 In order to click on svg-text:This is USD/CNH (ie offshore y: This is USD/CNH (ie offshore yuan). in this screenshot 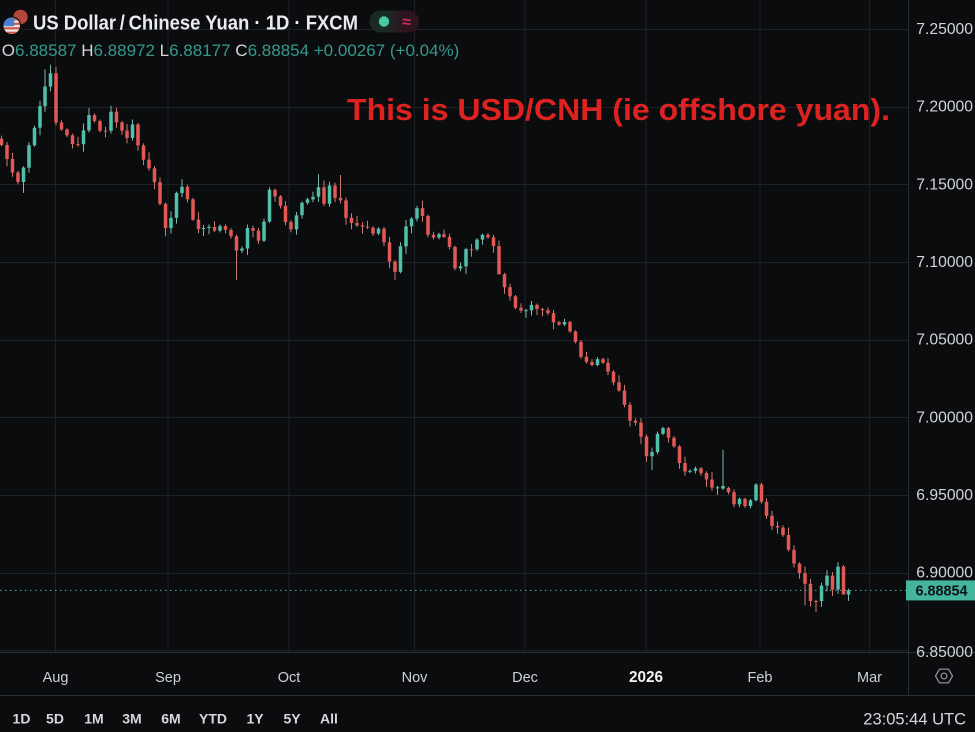, I will do `click(618, 109)`.